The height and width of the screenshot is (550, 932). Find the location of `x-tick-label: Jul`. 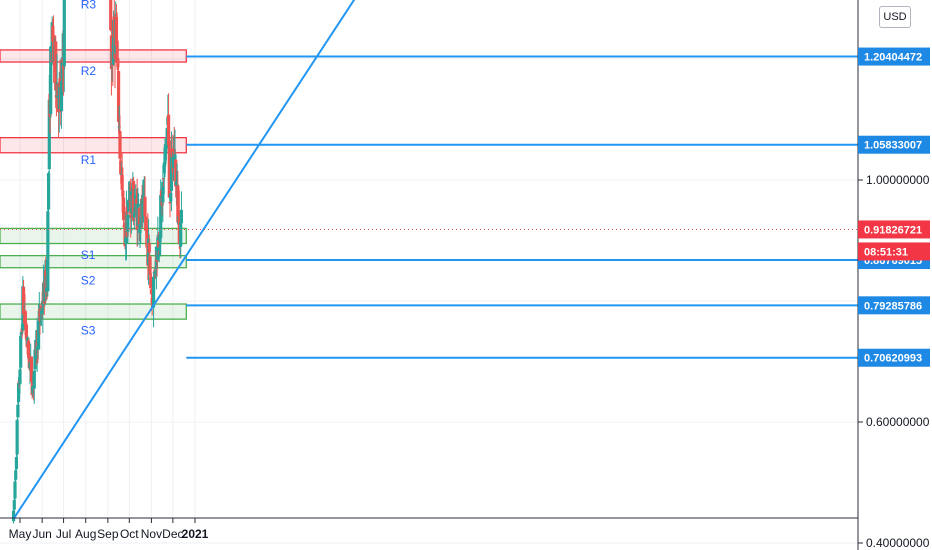

x-tick-label: Jul is located at coordinates (63, 534).